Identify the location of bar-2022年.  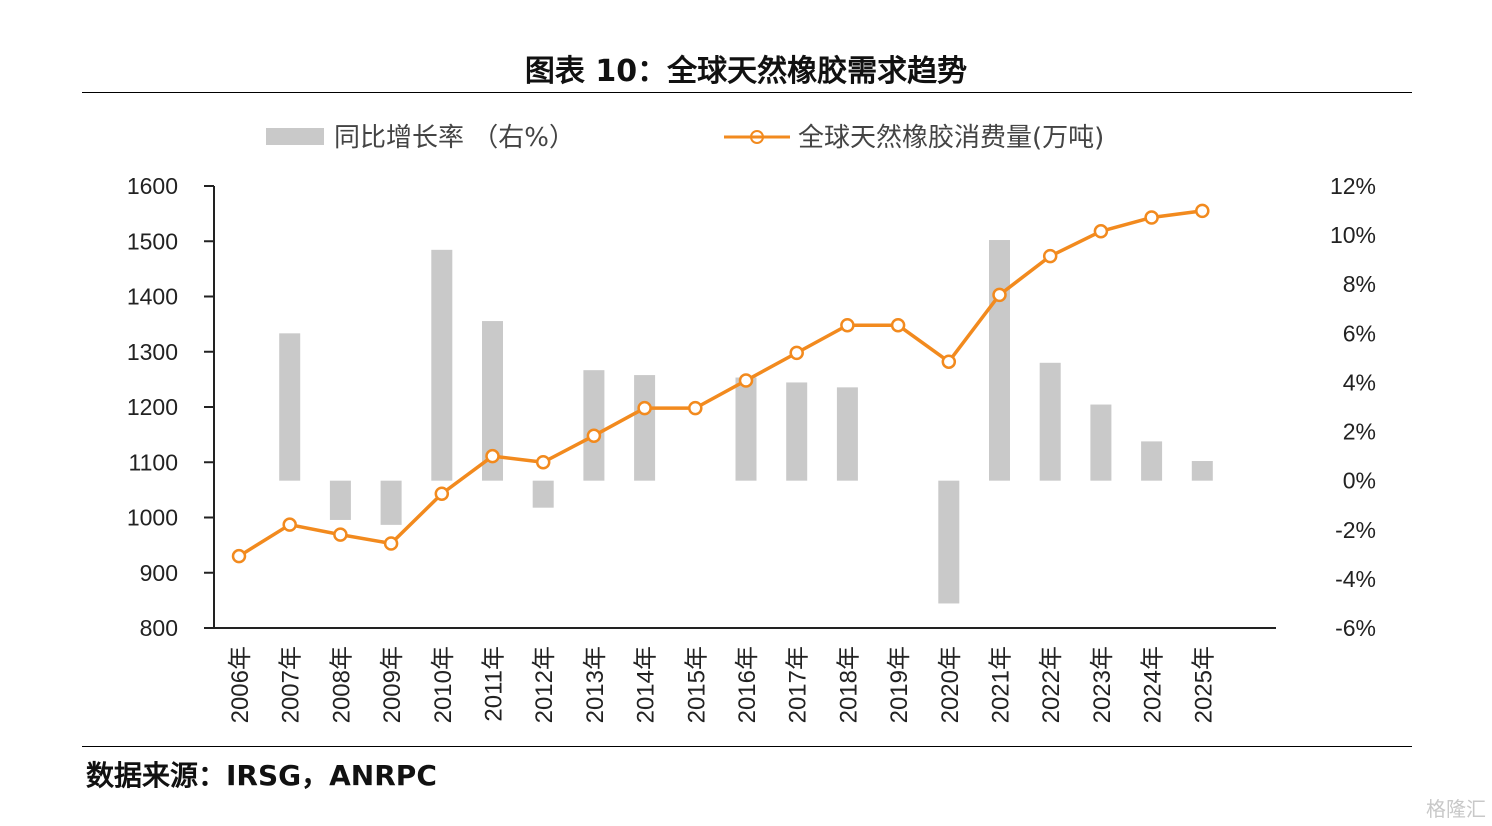
(1050, 421).